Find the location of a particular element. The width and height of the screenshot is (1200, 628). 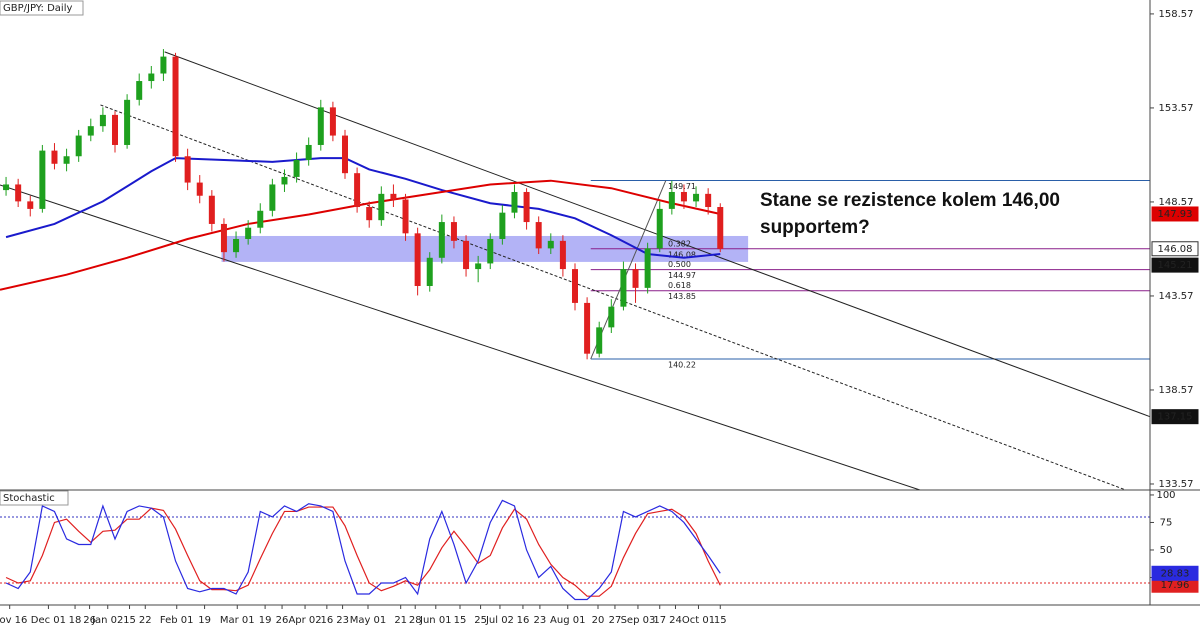

level-label: 0.618 is located at coordinates (679, 285).